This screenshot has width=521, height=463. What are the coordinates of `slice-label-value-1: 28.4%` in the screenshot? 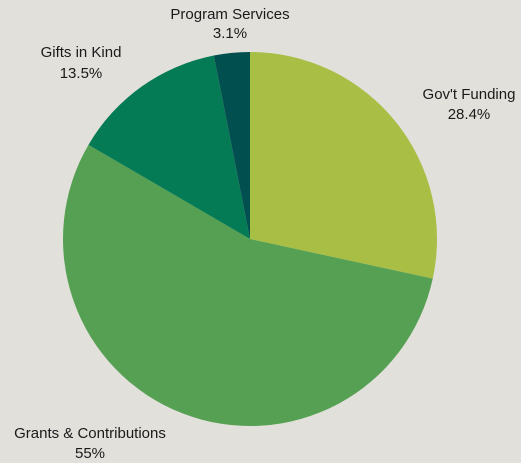 It's located at (469, 114).